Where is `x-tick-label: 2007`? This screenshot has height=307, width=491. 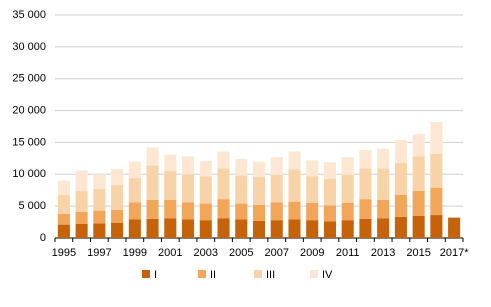 x-tick-label: 2007 is located at coordinates (276, 253).